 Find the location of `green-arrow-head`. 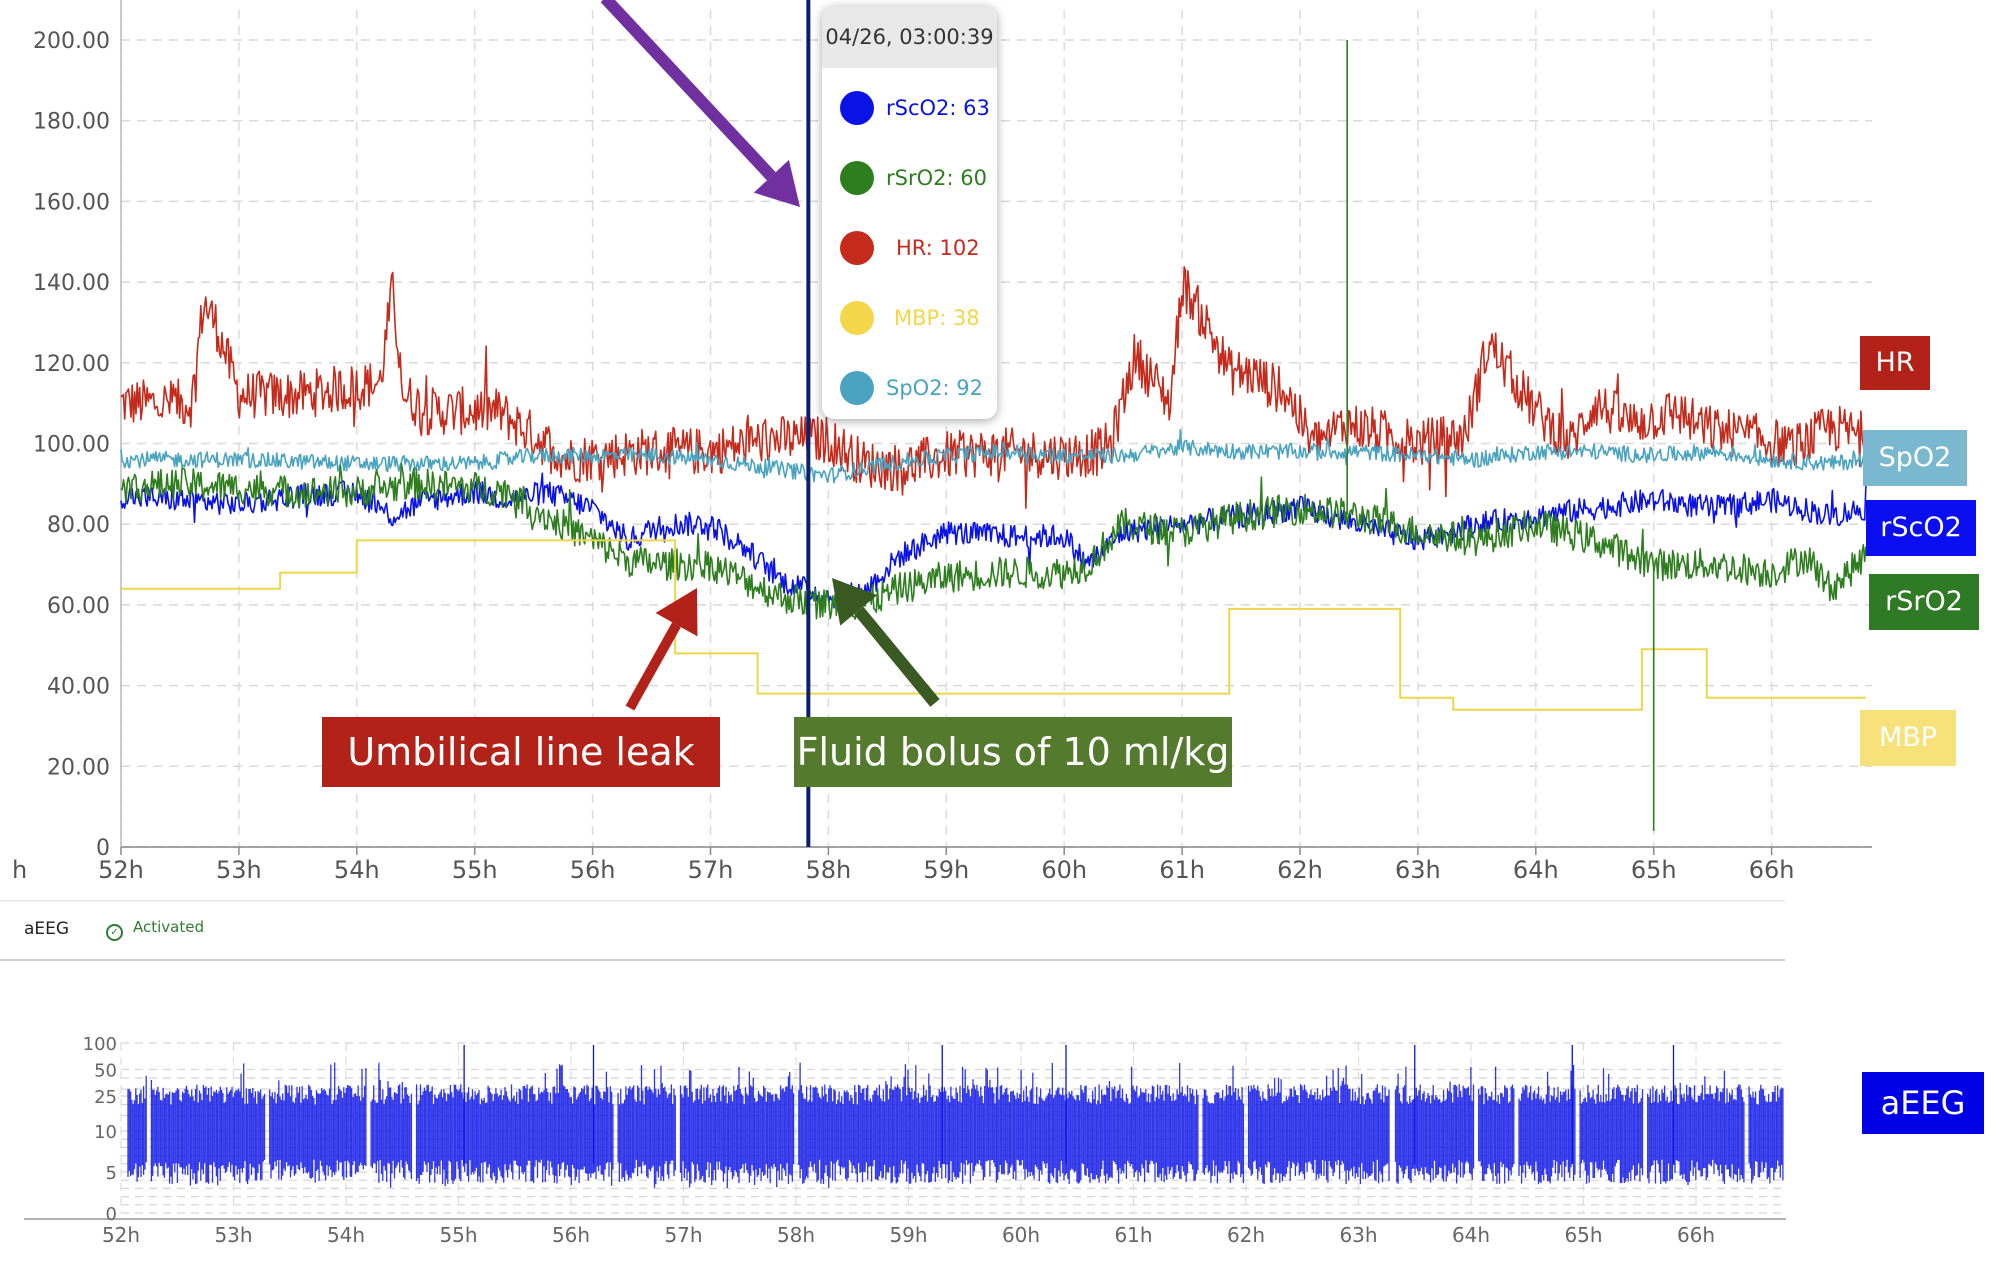

green-arrow-head is located at coordinates (855, 602).